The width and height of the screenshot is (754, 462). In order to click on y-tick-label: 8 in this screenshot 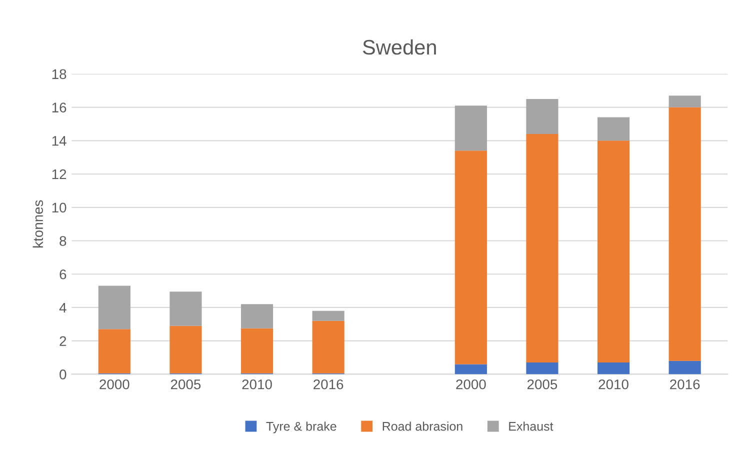, I will do `click(63, 241)`.